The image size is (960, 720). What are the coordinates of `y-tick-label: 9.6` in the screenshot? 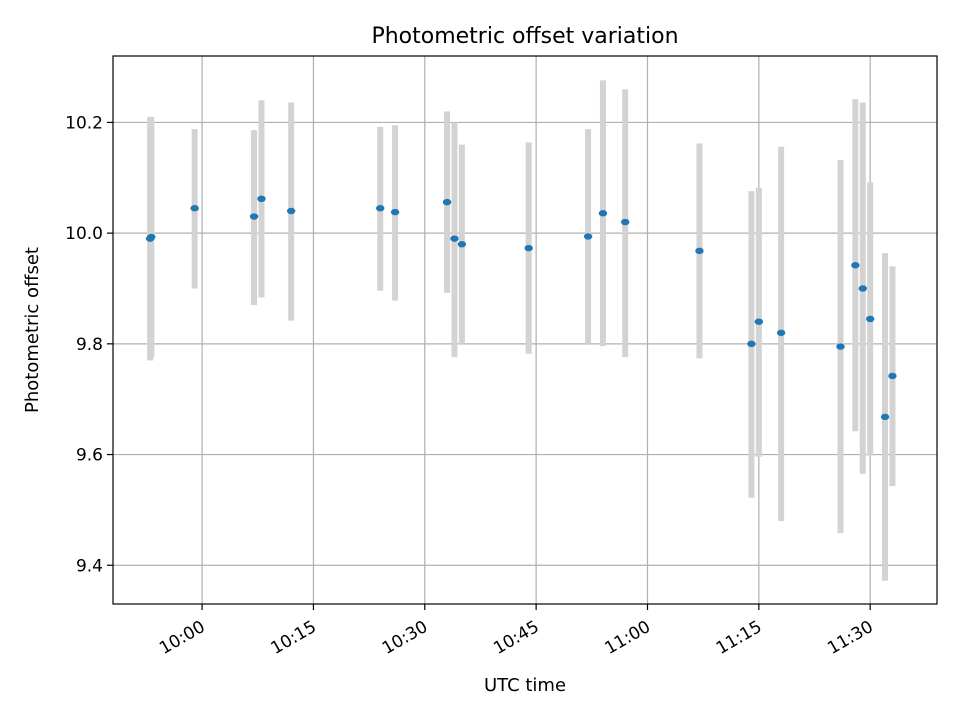 It's located at (89, 456).